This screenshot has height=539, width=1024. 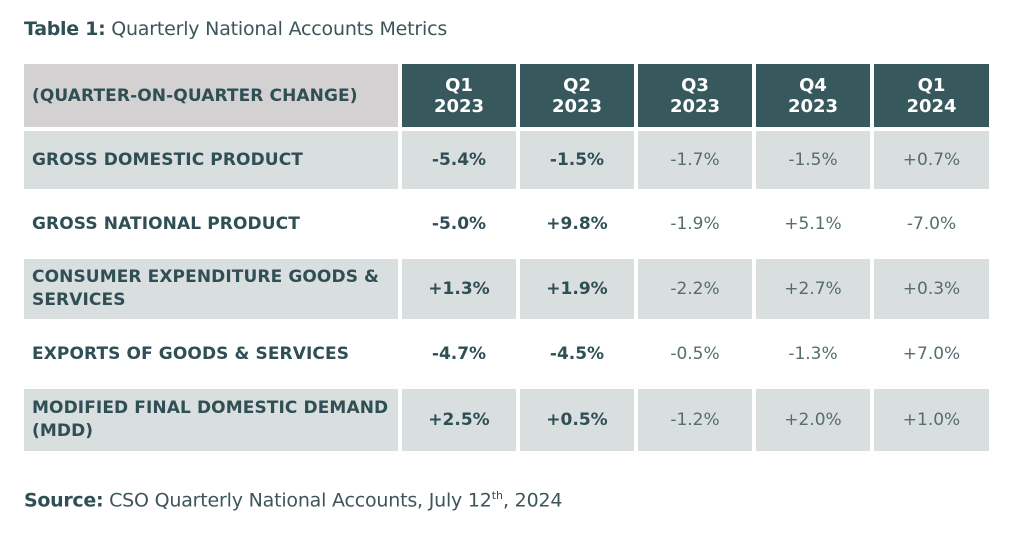 What do you see at coordinates (931, 354) in the screenshot?
I see `table-cell: +7.0%` at bounding box center [931, 354].